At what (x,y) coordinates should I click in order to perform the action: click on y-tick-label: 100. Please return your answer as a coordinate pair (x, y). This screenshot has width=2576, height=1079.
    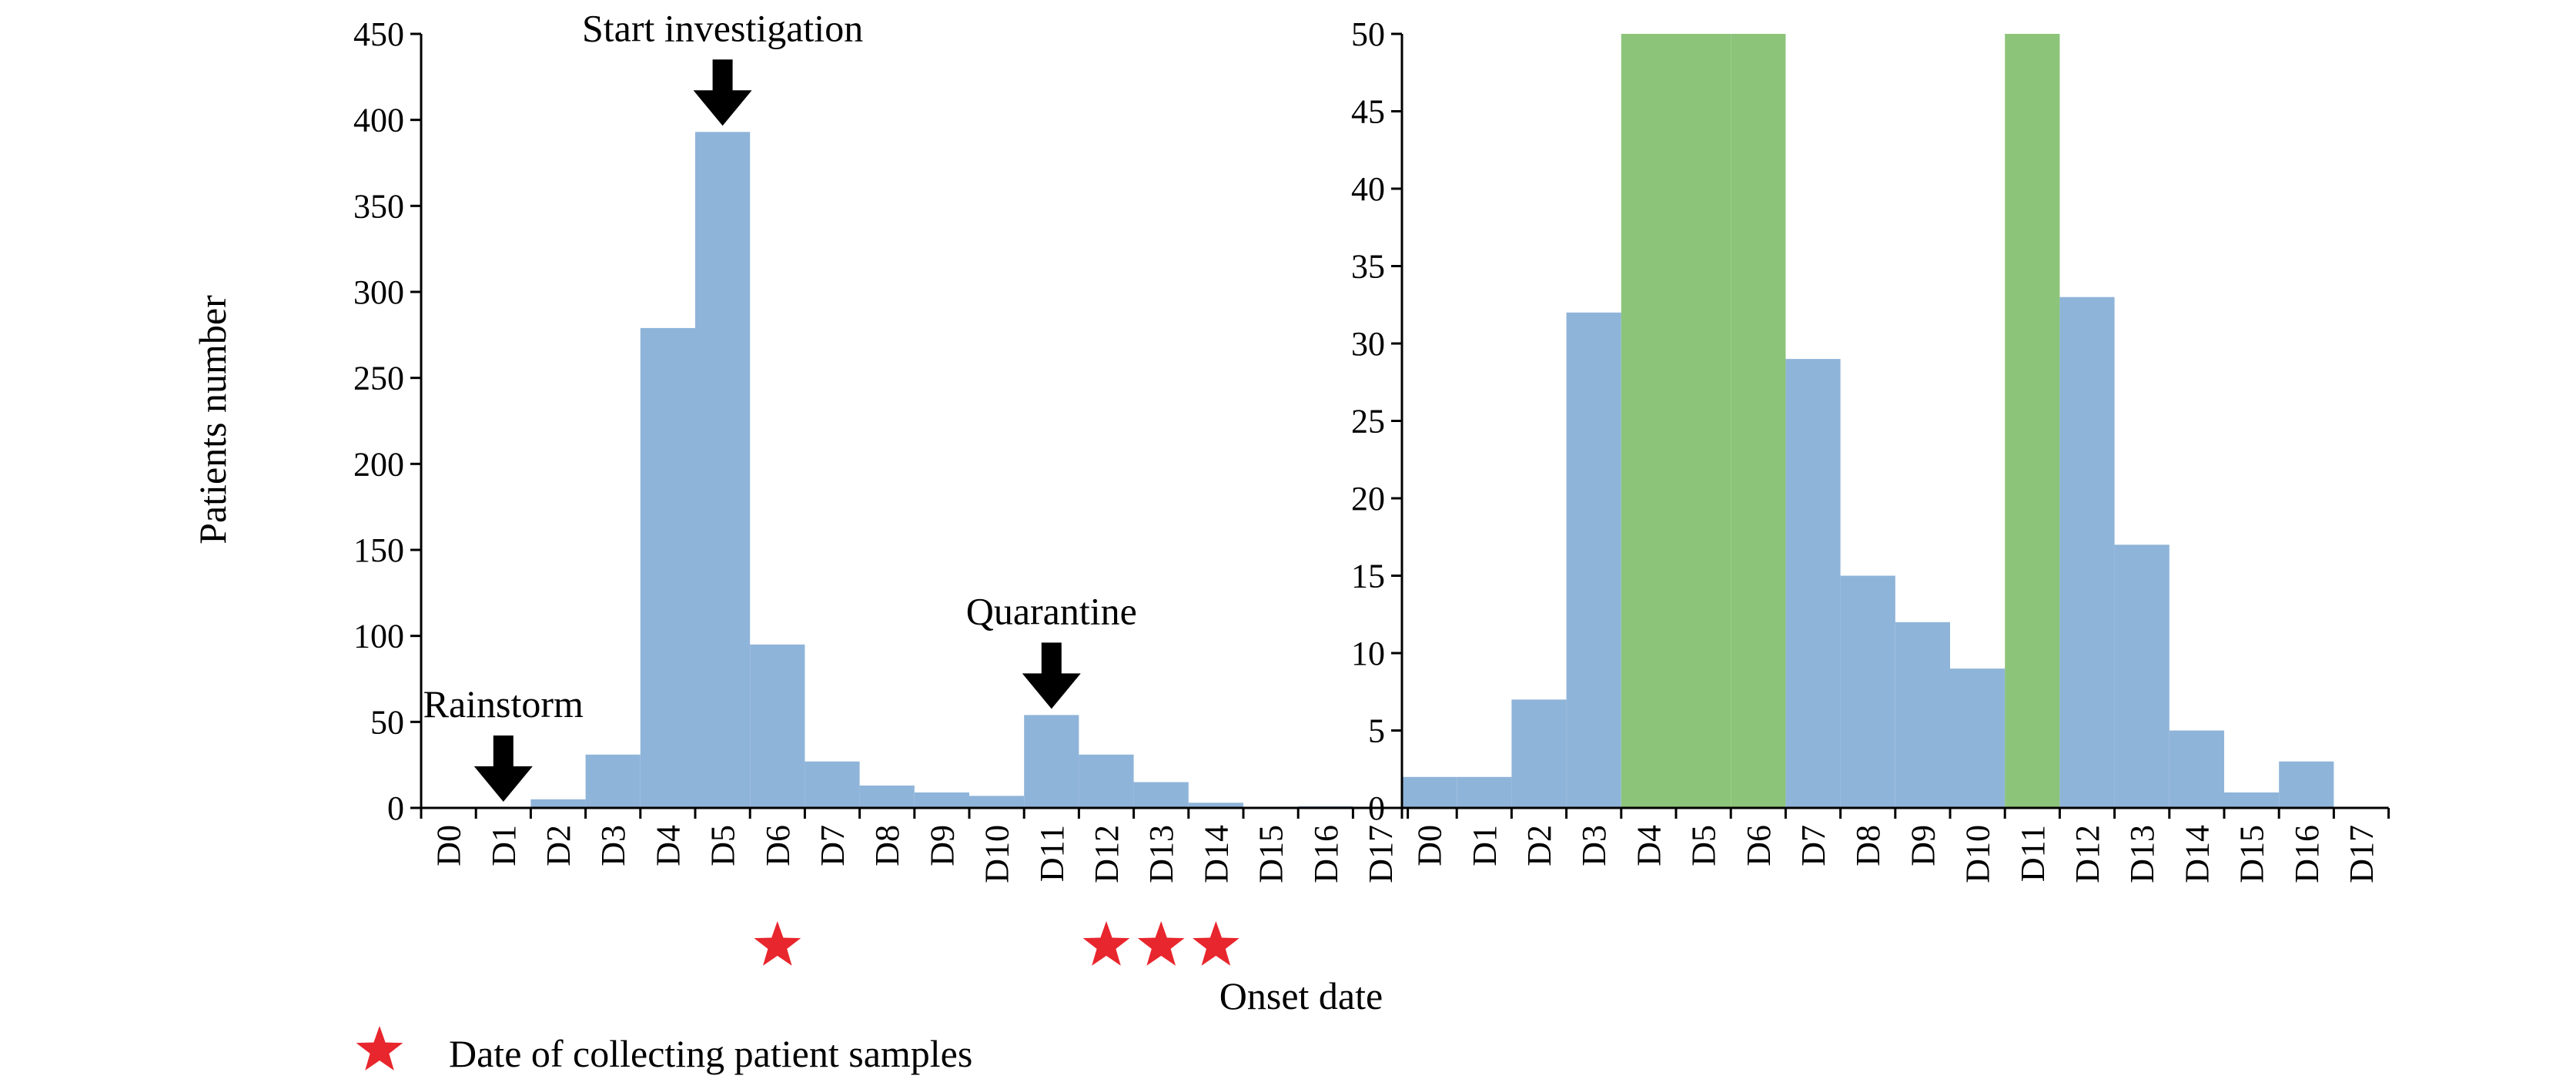
    Looking at the image, I should click on (379, 636).